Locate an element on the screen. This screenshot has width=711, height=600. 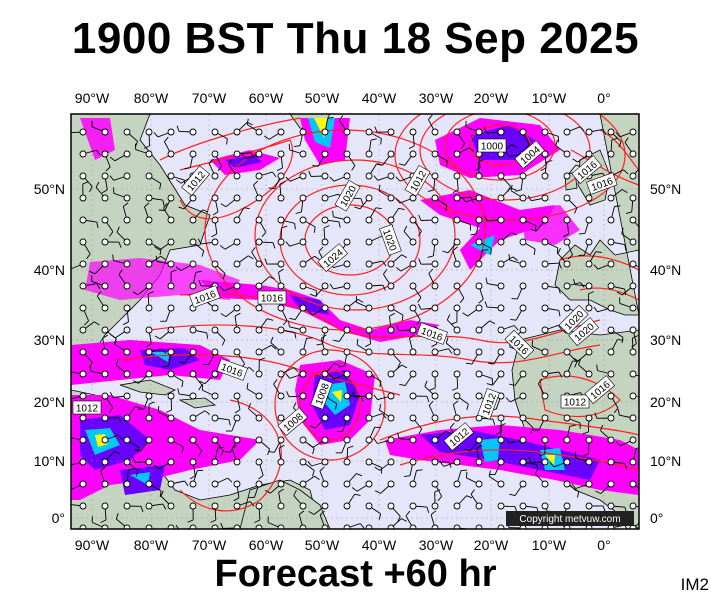
lon-label: 40°W is located at coordinates (379, 545).